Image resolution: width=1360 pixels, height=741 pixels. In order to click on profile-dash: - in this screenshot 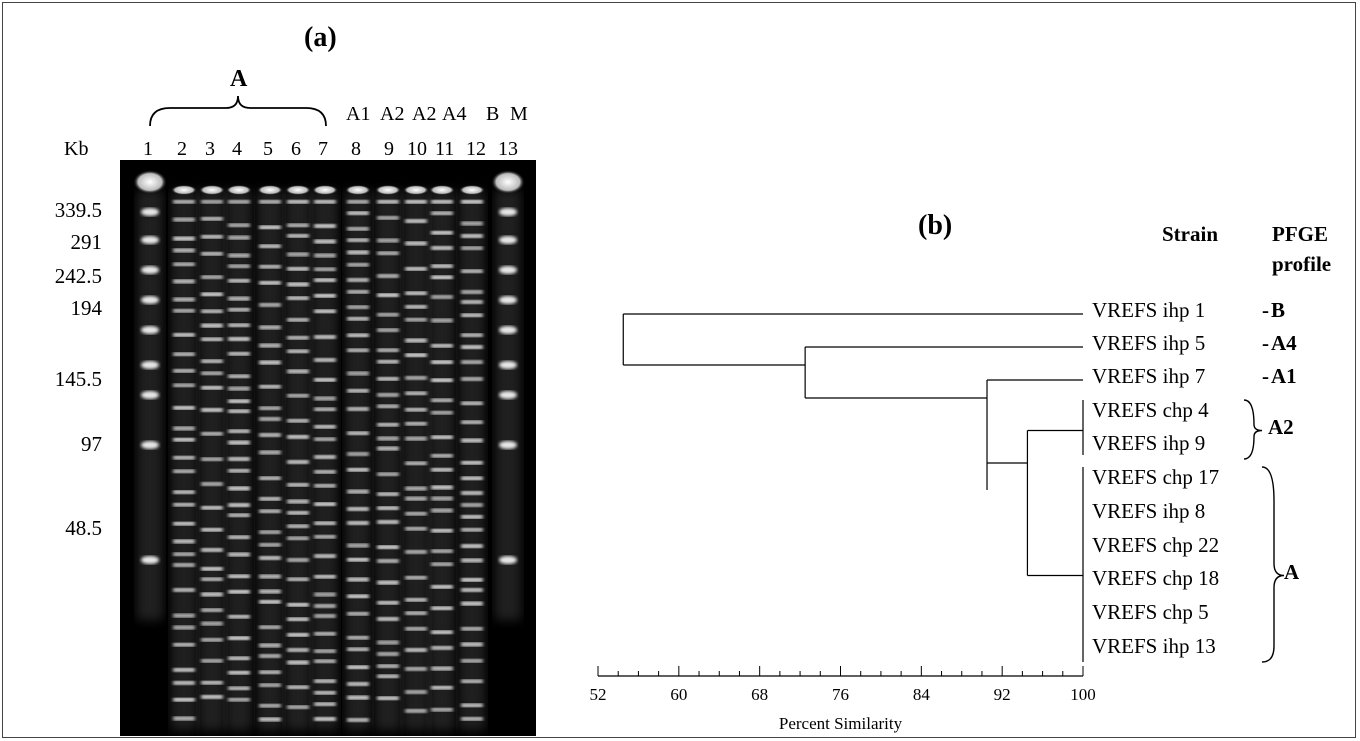, I will do `click(1265, 310)`.